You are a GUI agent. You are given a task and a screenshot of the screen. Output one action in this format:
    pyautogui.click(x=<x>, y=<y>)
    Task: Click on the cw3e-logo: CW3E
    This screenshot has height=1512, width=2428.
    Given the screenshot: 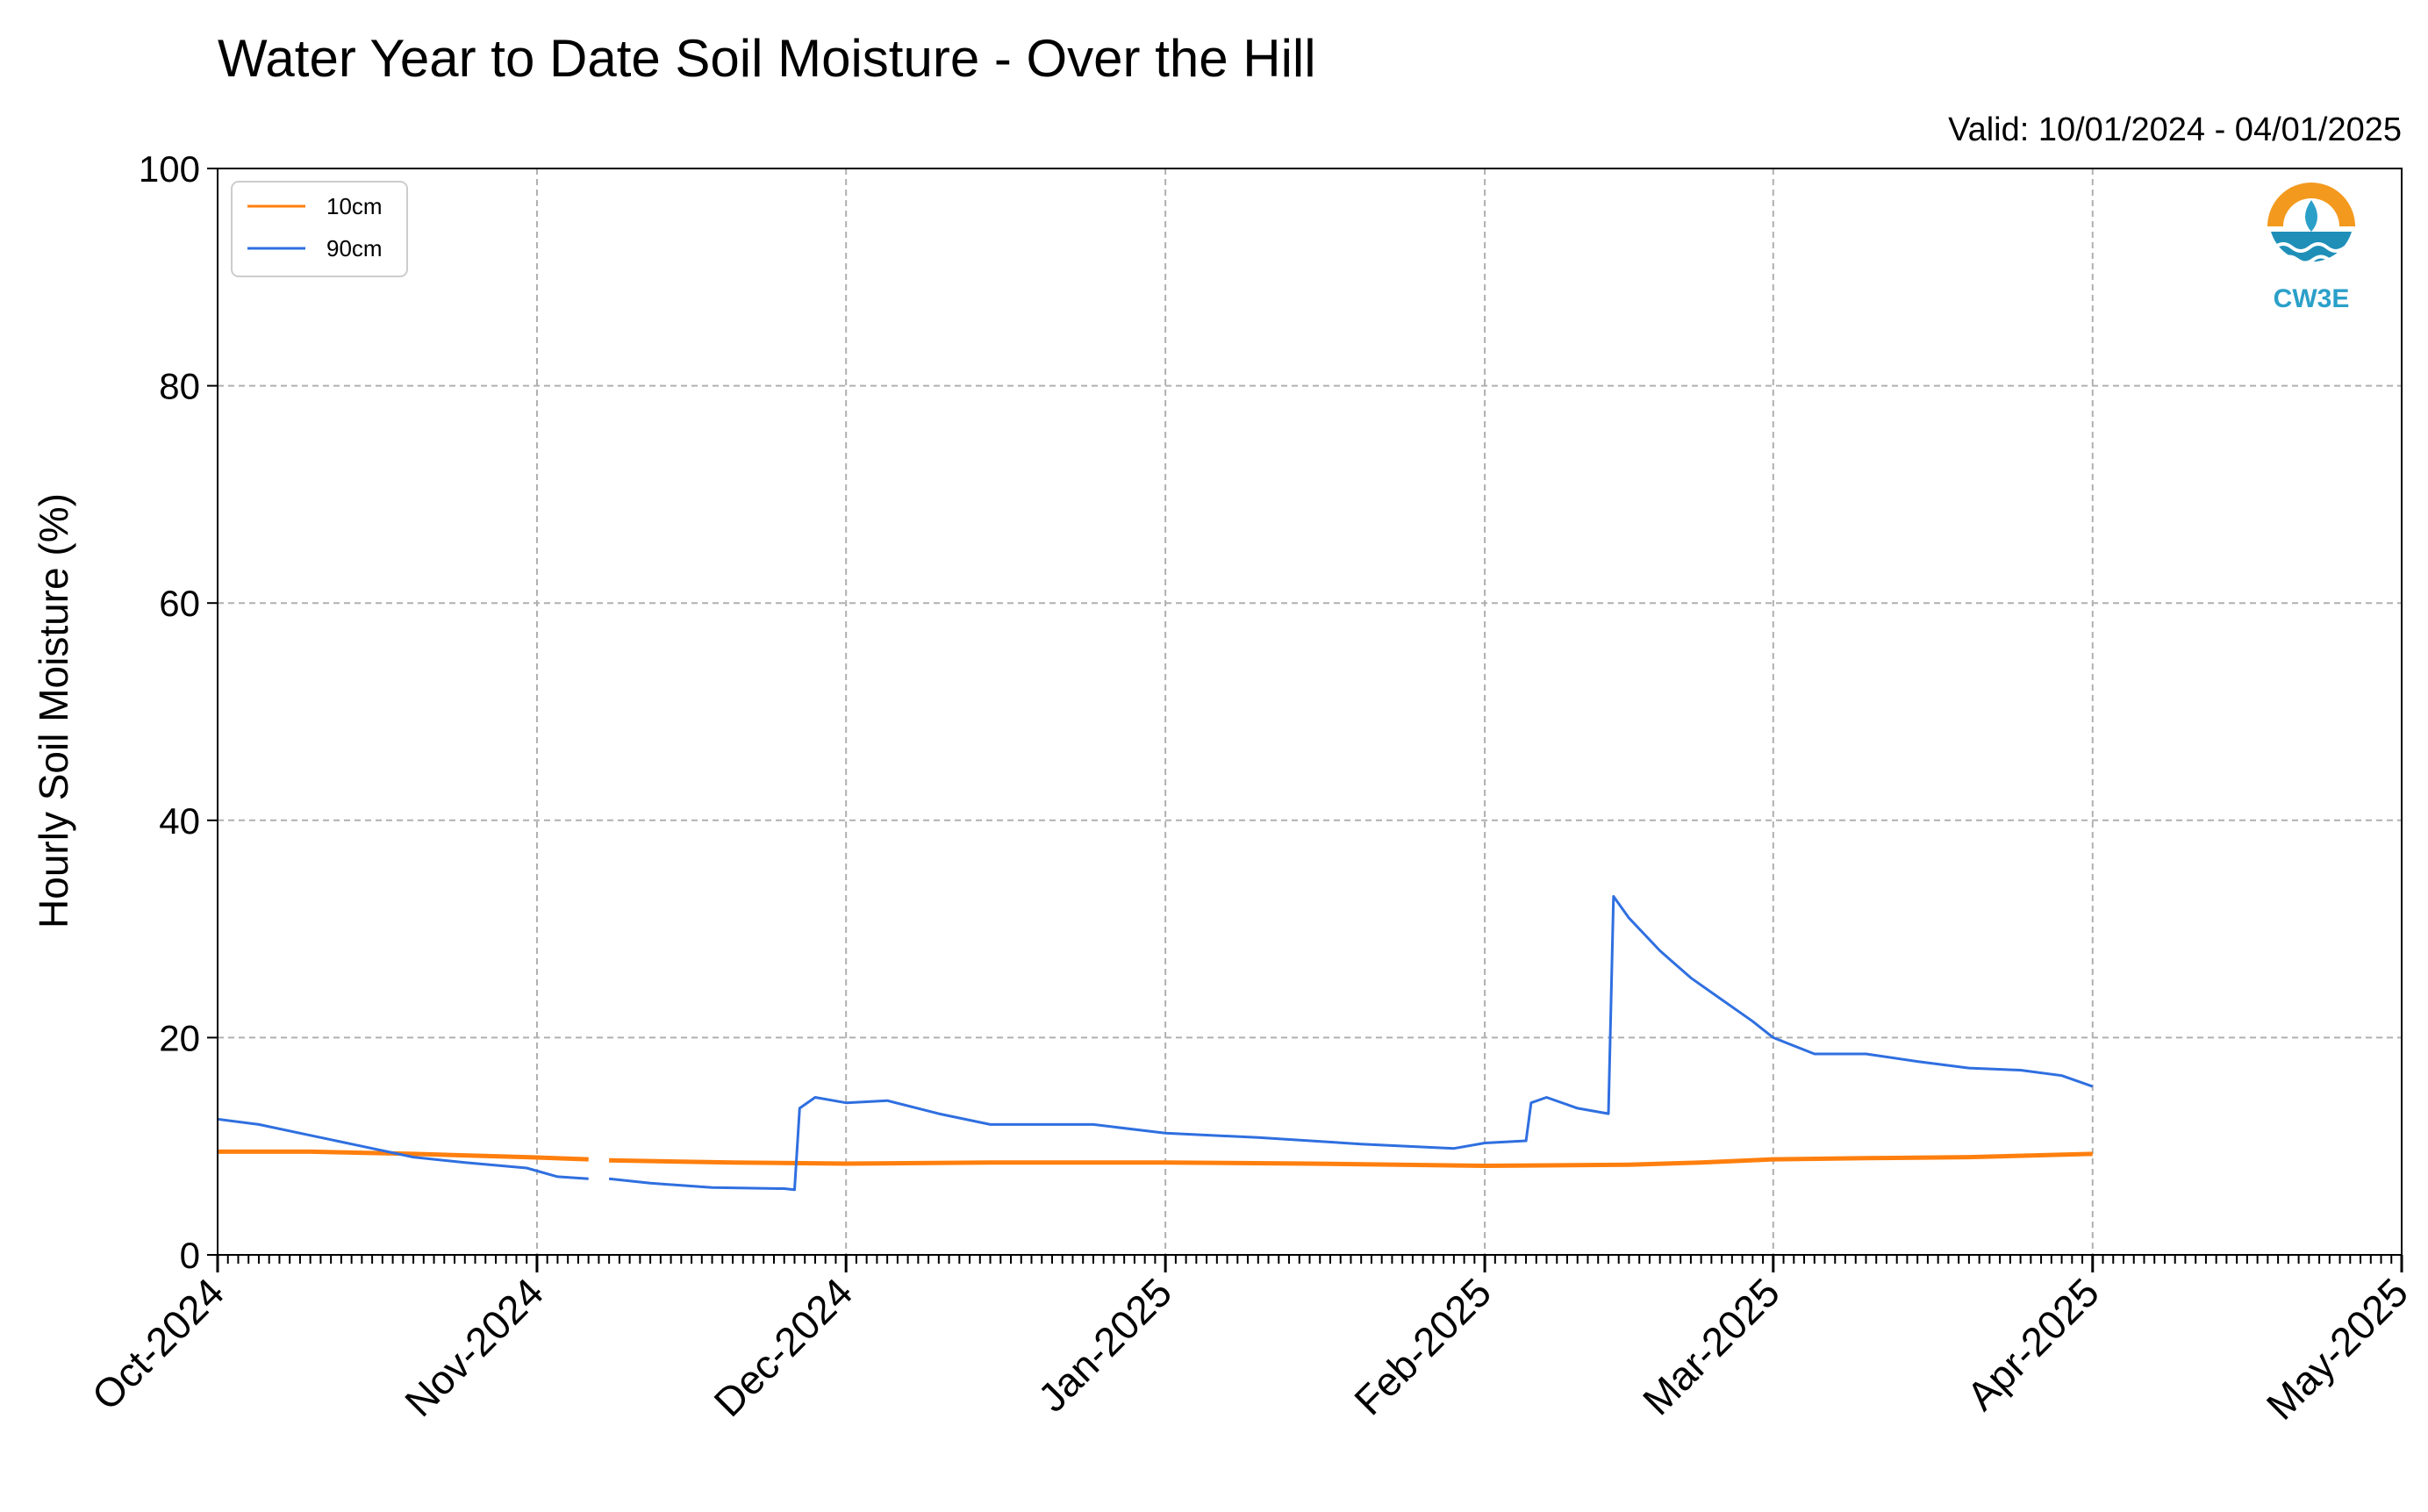 What is the action you would take?
    pyautogui.click(x=2311, y=248)
    